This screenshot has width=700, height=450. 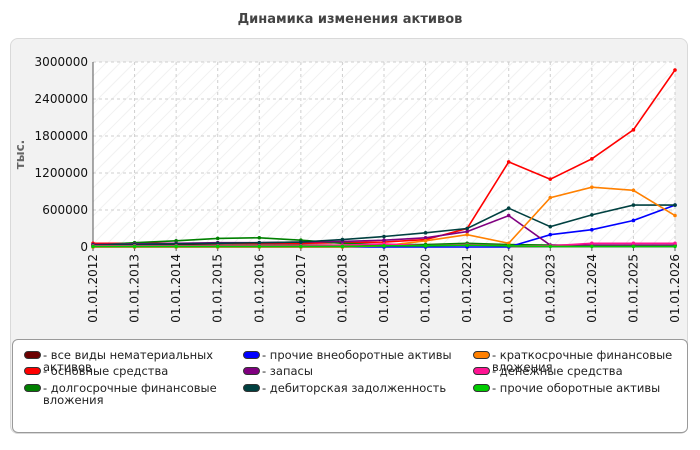 I want to click on x-tick-label: 01.01.2021, so click(x=467, y=288).